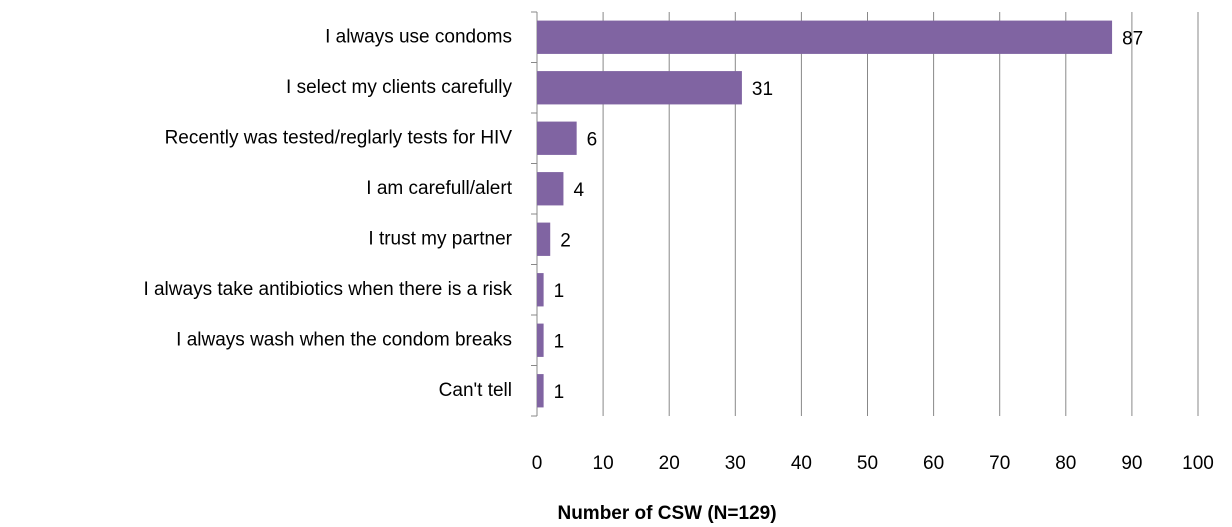 This screenshot has width=1232, height=527. I want to click on x-axis-title: Number of CSW (N=129), so click(666, 513).